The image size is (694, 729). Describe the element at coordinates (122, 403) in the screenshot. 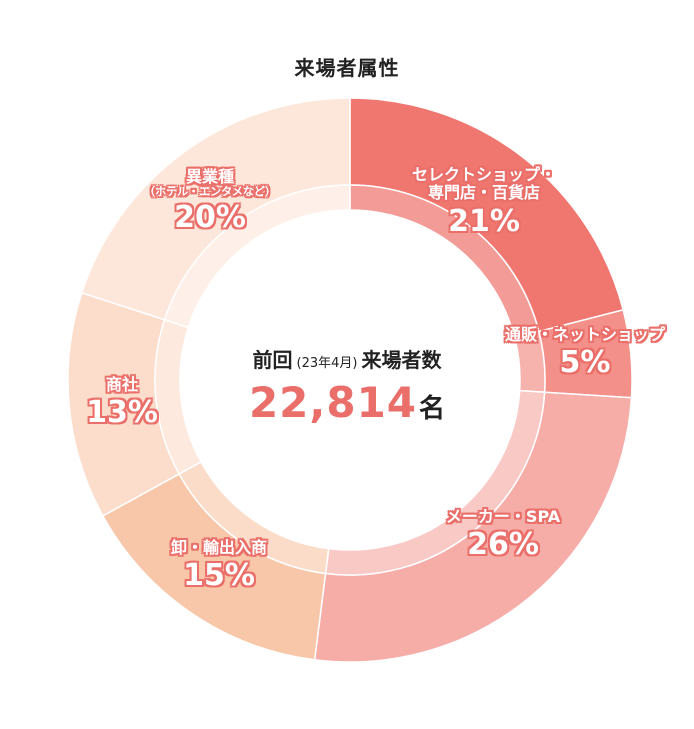

I see `label-trading: 商社 13%` at that location.